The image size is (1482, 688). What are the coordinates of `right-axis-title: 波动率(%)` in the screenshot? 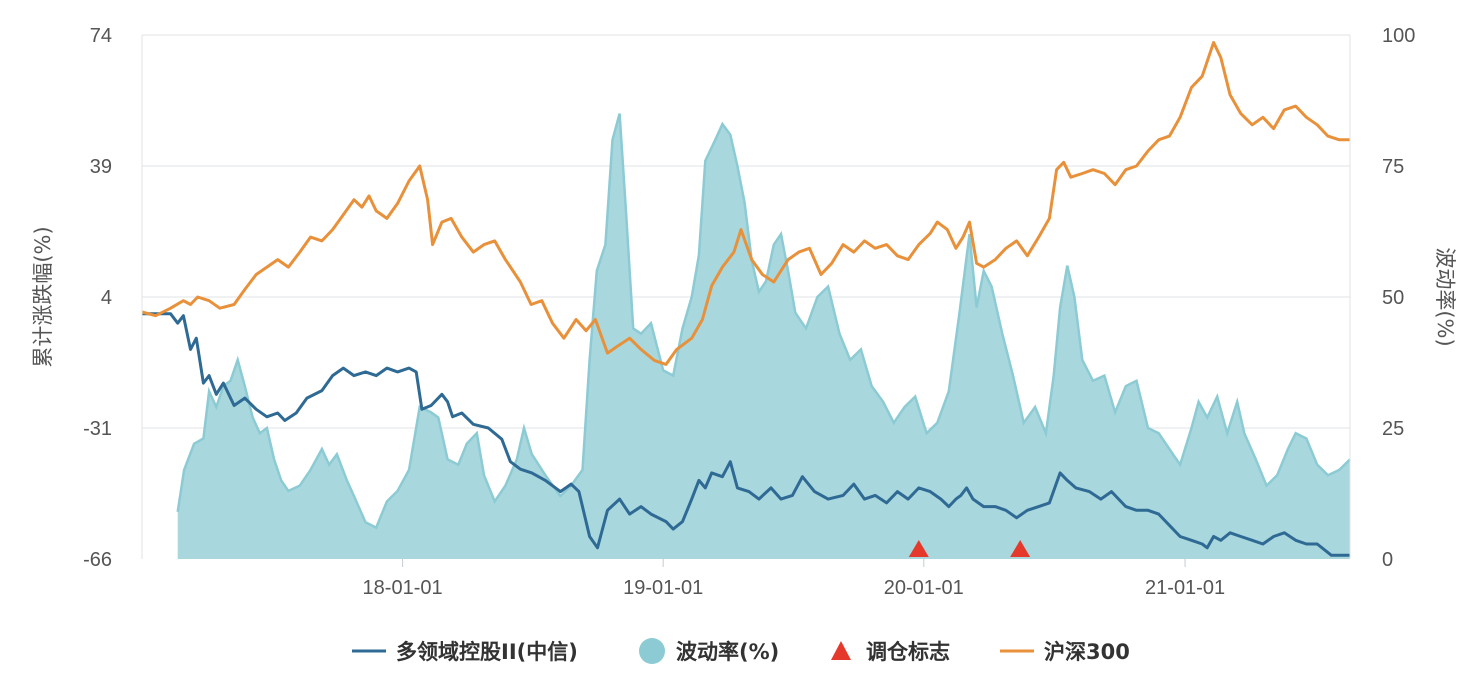 It's located at (1445, 296).